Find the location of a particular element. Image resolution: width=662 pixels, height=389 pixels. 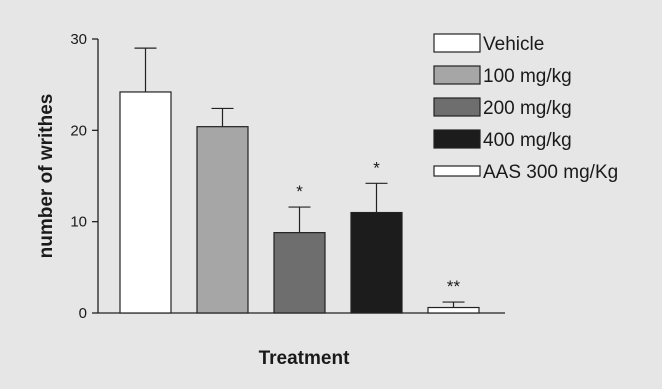

y-tick-label: 20 is located at coordinates (78, 130).